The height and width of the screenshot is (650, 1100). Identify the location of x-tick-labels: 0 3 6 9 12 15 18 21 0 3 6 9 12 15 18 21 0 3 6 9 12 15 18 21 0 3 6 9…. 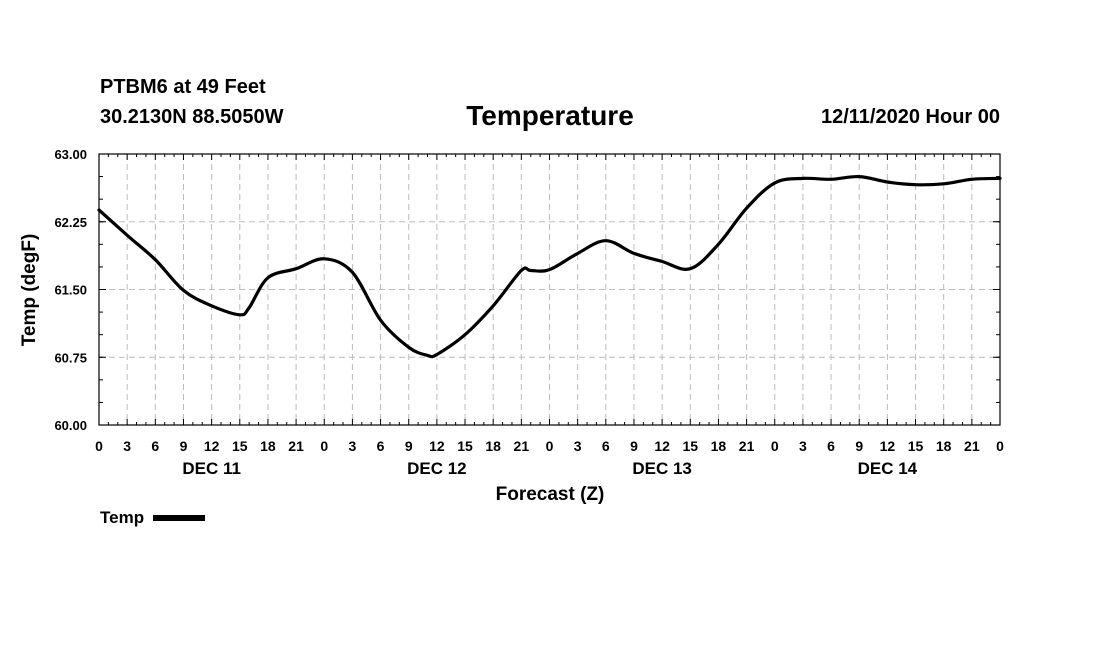
(549, 446).